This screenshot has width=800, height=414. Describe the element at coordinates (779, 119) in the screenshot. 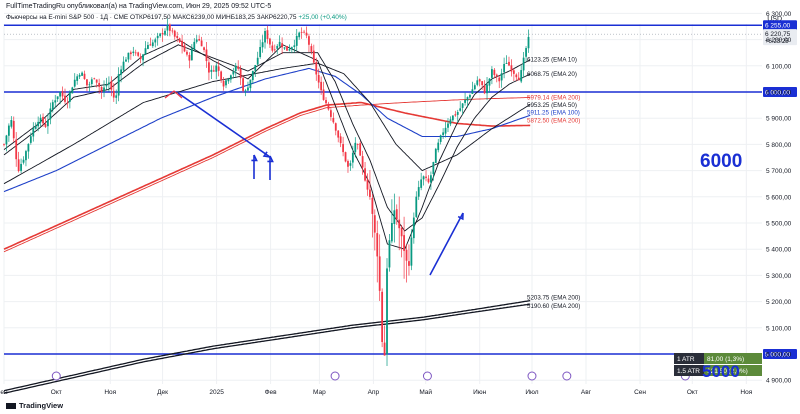

I see `y-tick-label: 5 900,00` at that location.